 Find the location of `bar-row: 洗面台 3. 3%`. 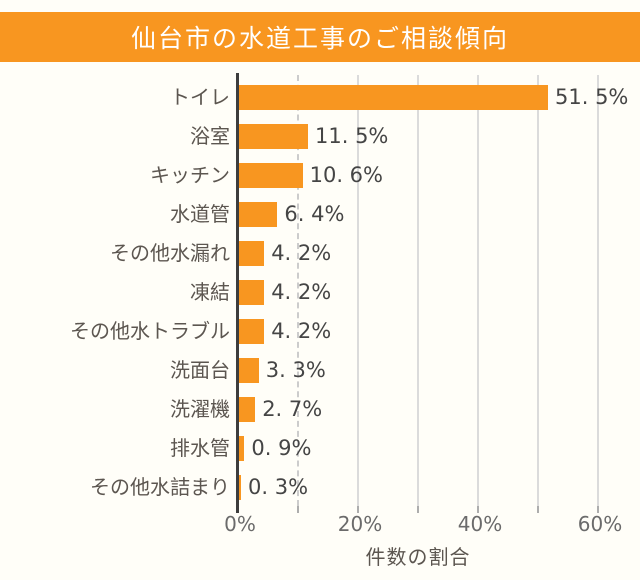

bar-row: 洗面台 3. 3% is located at coordinates (320, 370).